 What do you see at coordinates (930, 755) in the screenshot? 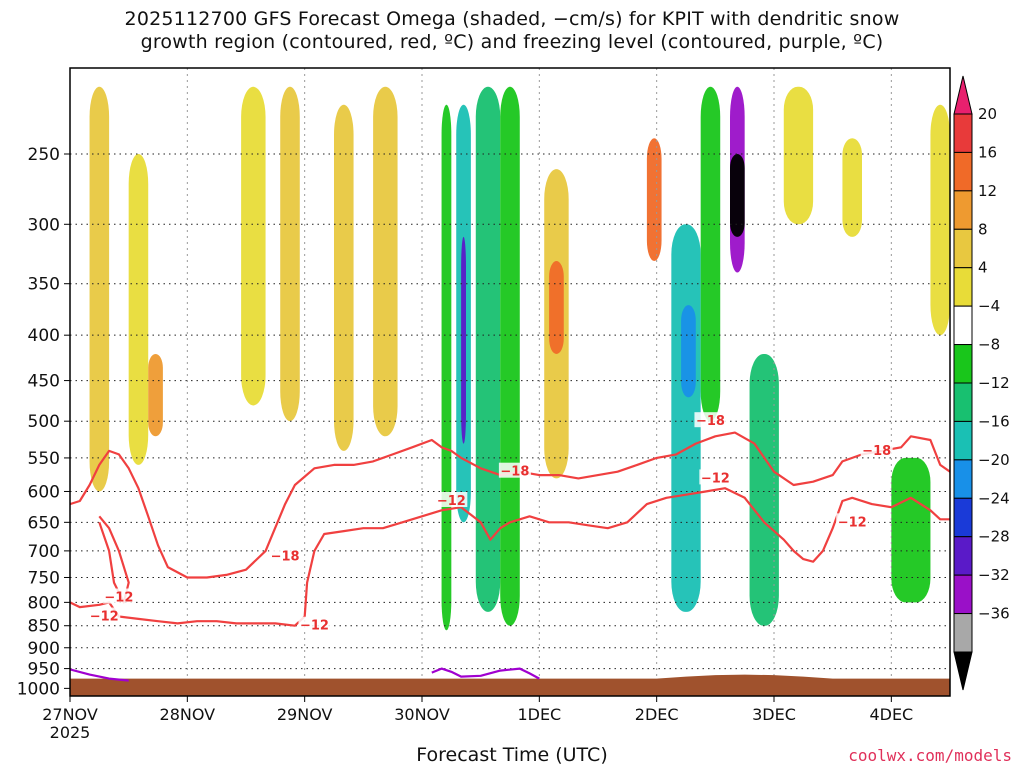
I see `credit-link: coolwx.com/models` at bounding box center [930, 755].